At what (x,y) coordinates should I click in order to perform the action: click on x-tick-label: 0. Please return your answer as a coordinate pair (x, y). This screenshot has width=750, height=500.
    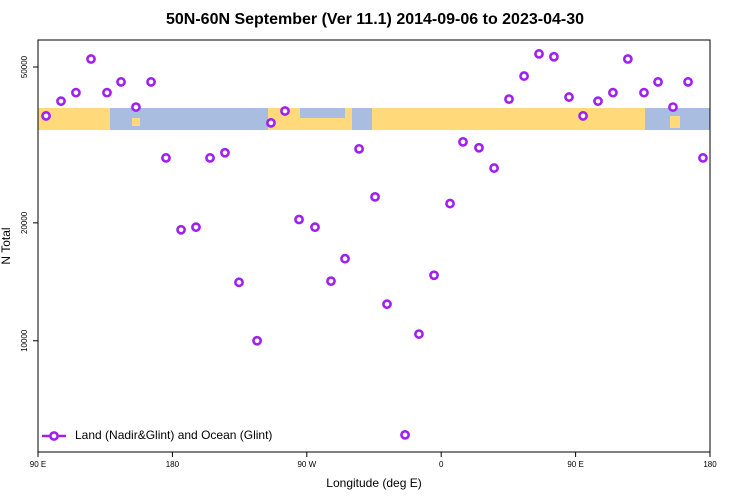
    Looking at the image, I should click on (441, 464).